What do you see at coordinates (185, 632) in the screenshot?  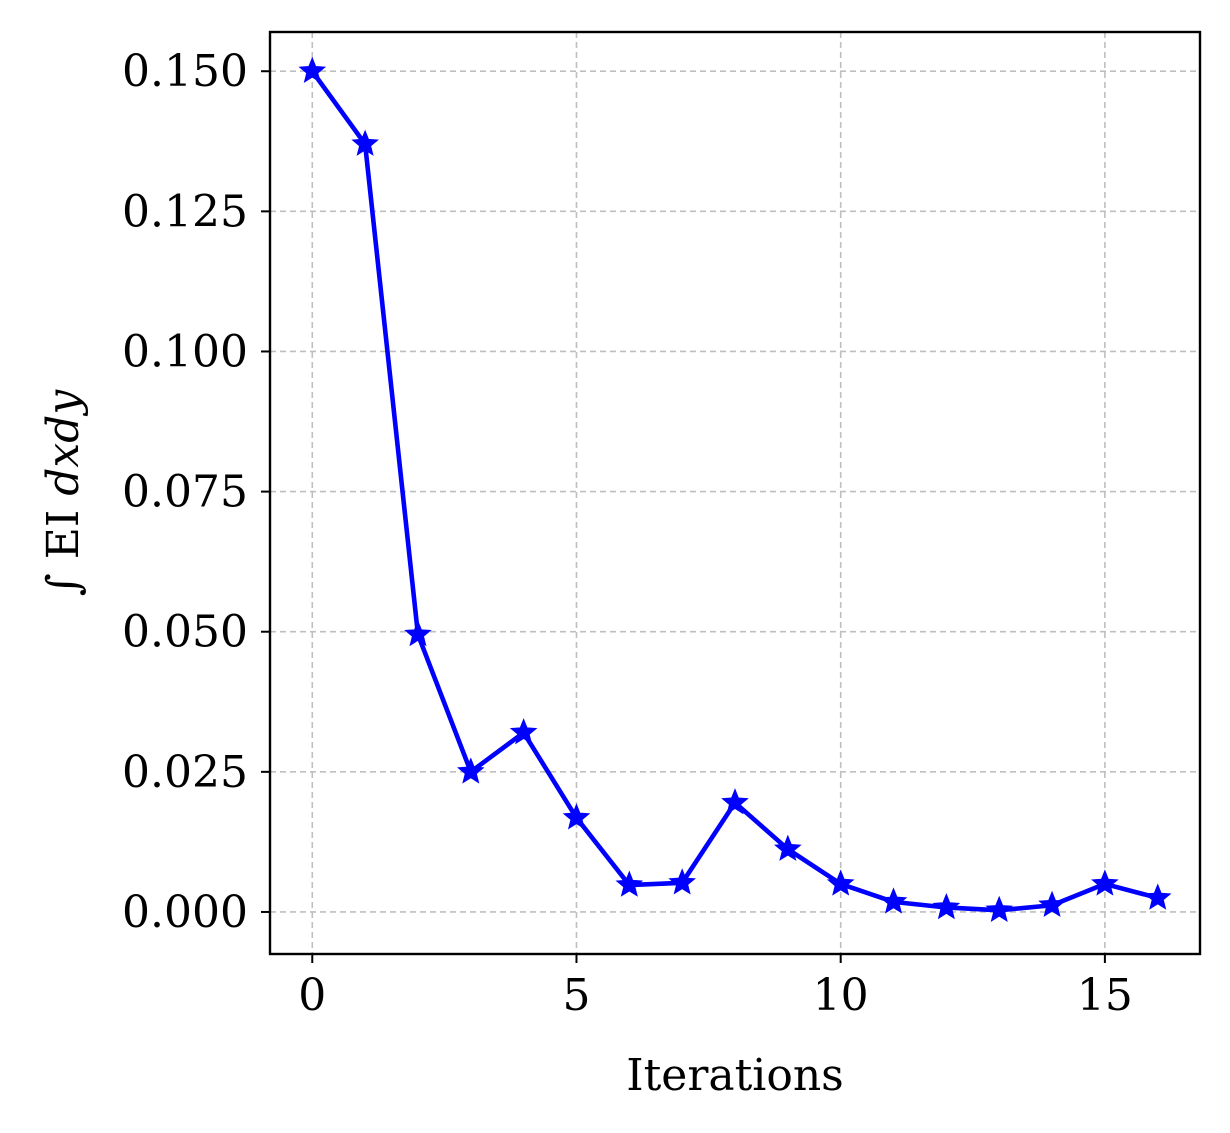 I see `y-tick-label: 0.050` at bounding box center [185, 632].